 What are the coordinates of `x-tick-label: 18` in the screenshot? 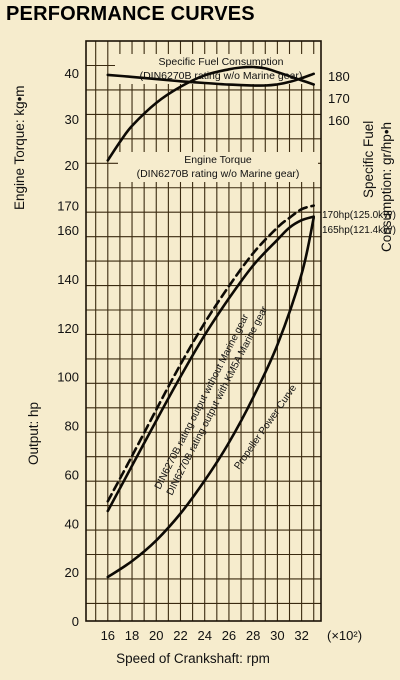 It's located at (132, 635).